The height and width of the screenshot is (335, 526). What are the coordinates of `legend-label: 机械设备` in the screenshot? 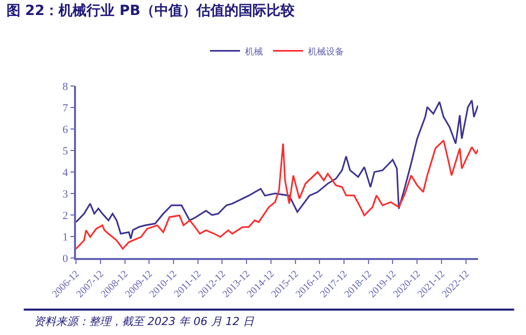 It's located at (326, 52).